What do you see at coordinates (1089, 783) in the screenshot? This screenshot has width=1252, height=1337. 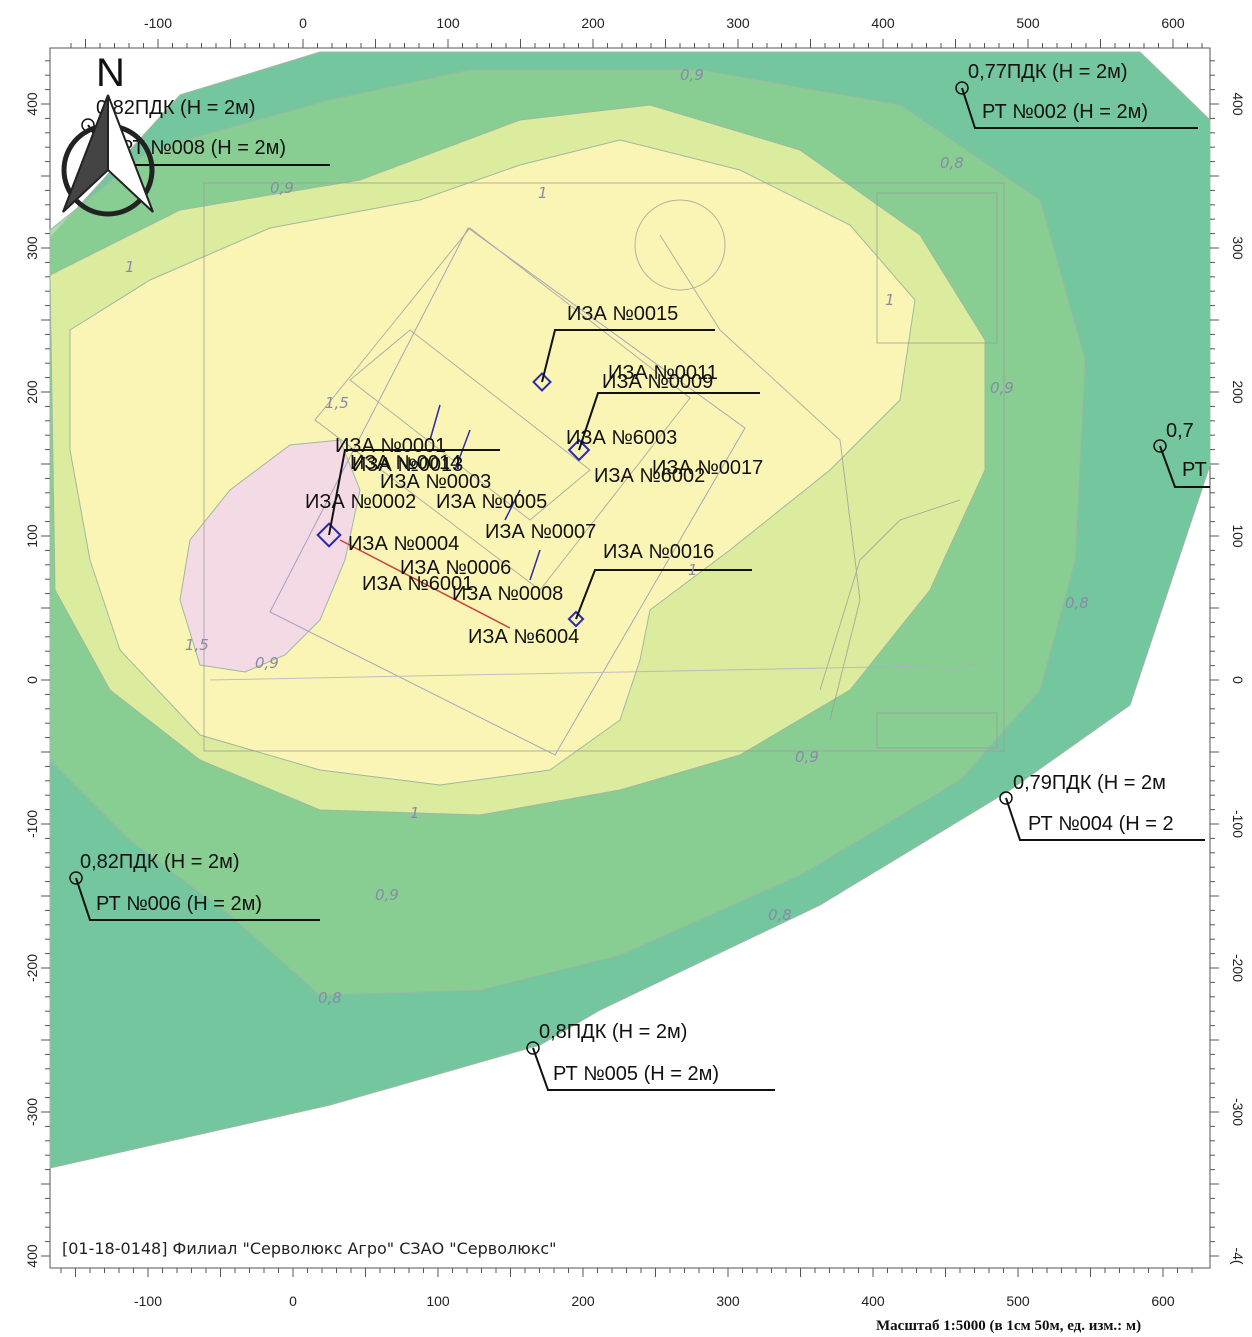 I see `receptor-value-004: 0,79ПДК (Н = 2м` at bounding box center [1089, 783].